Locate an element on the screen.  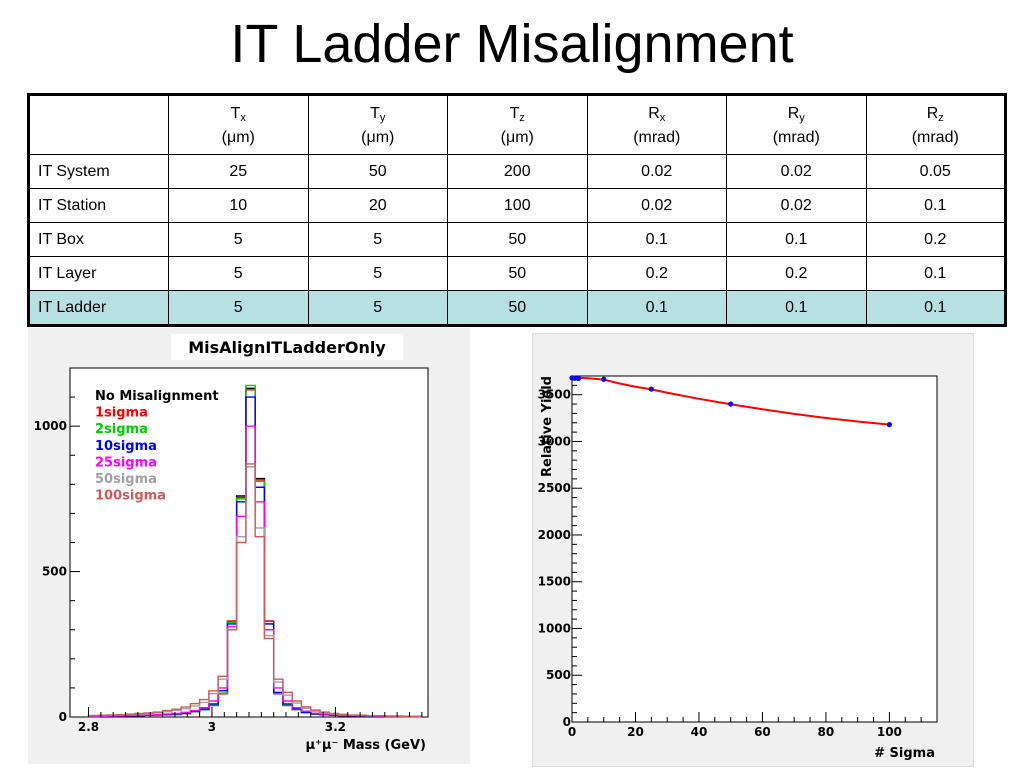
header-tx: Tx (μm) is located at coordinates (238, 124).